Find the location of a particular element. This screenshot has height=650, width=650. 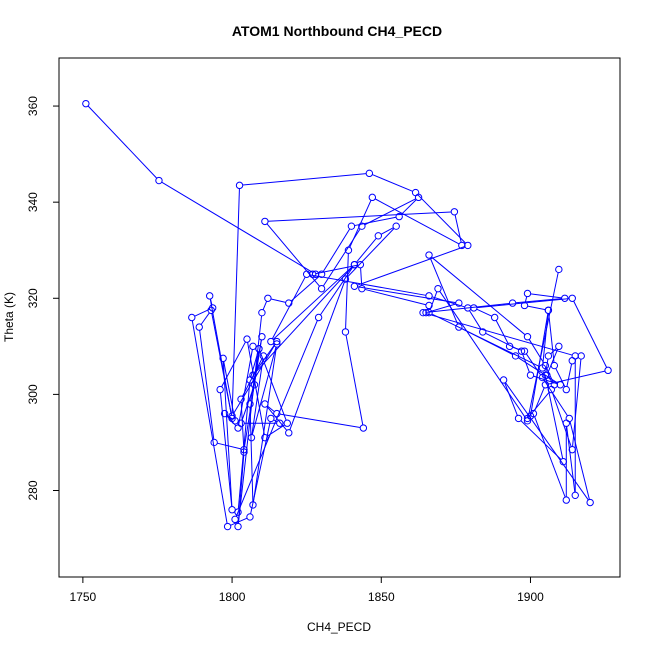

x-tick-label: 1850 is located at coordinates (381, 597).